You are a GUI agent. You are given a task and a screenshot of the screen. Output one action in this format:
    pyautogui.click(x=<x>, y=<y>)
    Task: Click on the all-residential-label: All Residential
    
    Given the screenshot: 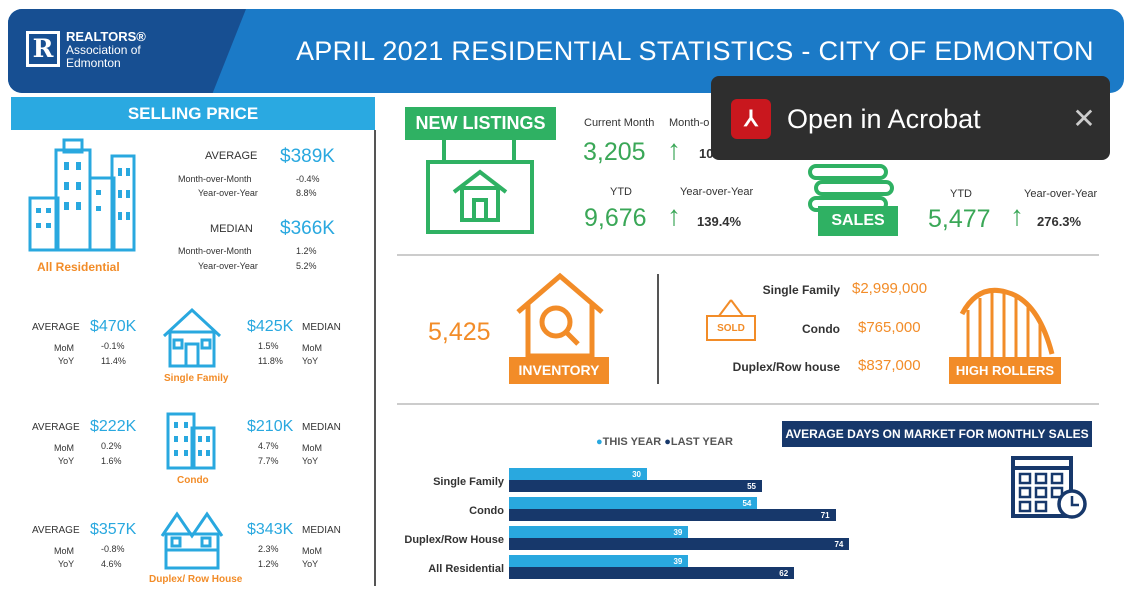 What is the action you would take?
    pyautogui.click(x=78, y=267)
    